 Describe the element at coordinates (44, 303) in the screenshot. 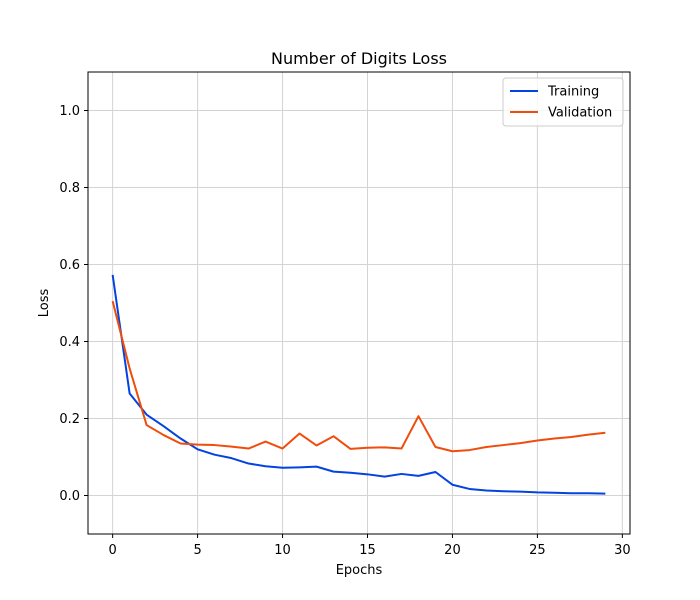

I see `y-axis-label: Loss` at that location.